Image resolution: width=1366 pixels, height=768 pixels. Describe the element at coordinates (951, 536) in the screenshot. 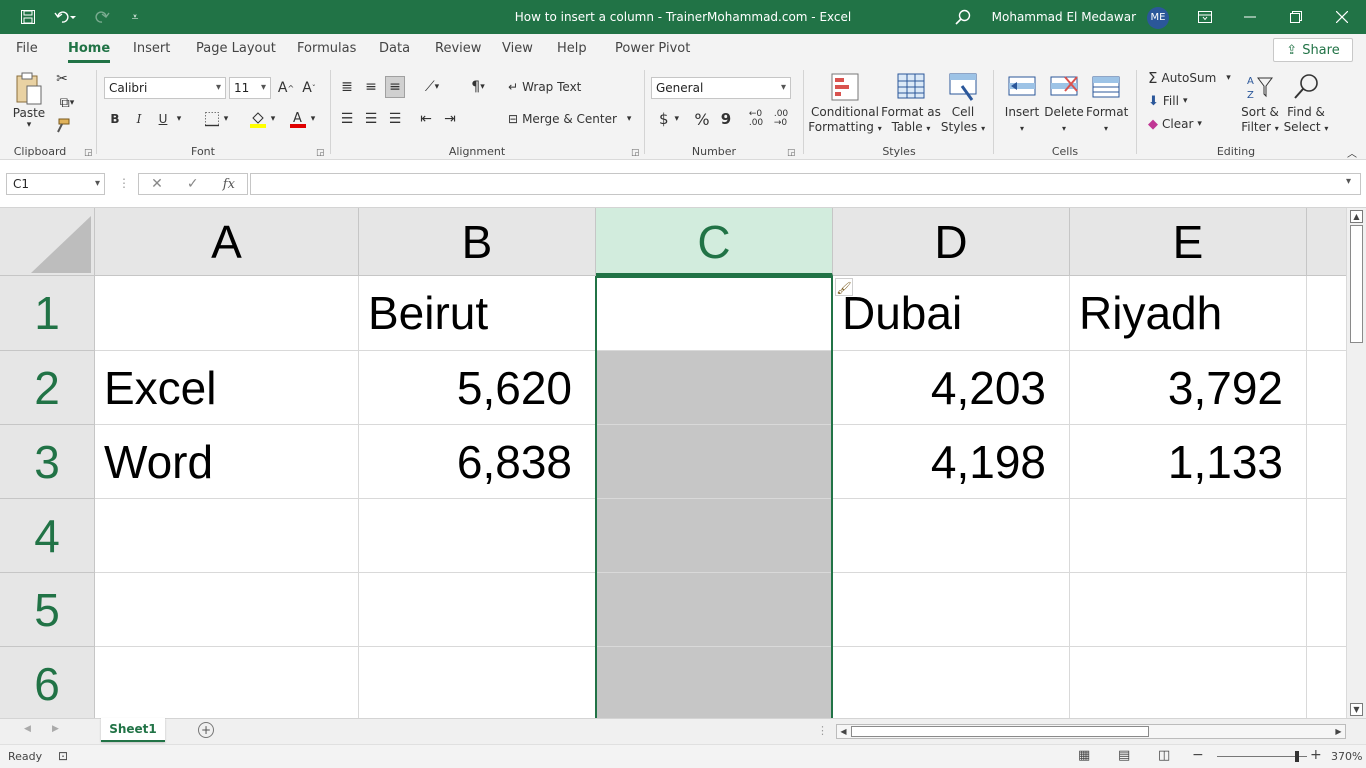

I see `cell-d4` at that location.